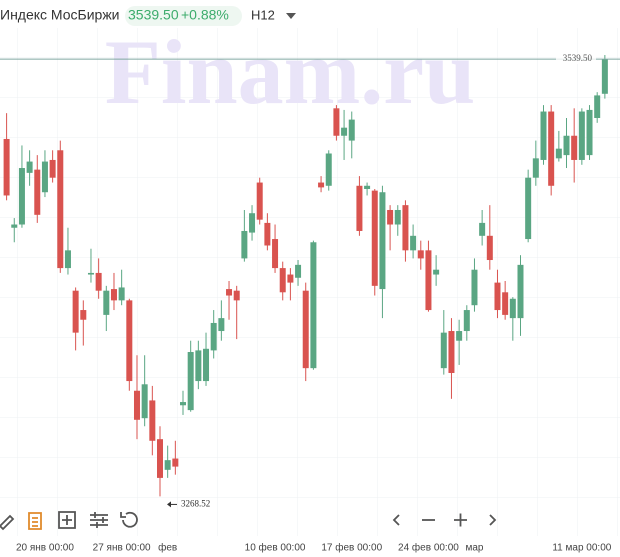 Image resolution: width=620 pixels, height=557 pixels. Describe the element at coordinates (129, 519) in the screenshot. I see `reset-tool` at that location.